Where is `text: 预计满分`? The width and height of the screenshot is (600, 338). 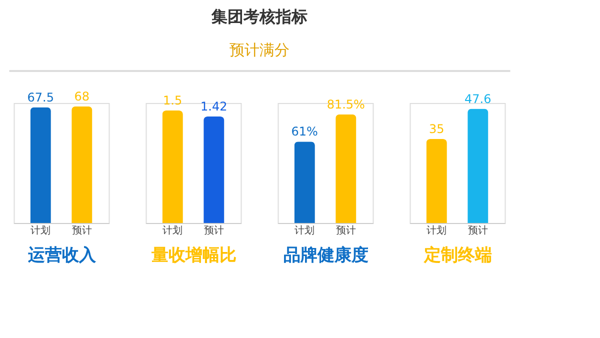
text: 预计满分 is located at coordinates (259, 49).